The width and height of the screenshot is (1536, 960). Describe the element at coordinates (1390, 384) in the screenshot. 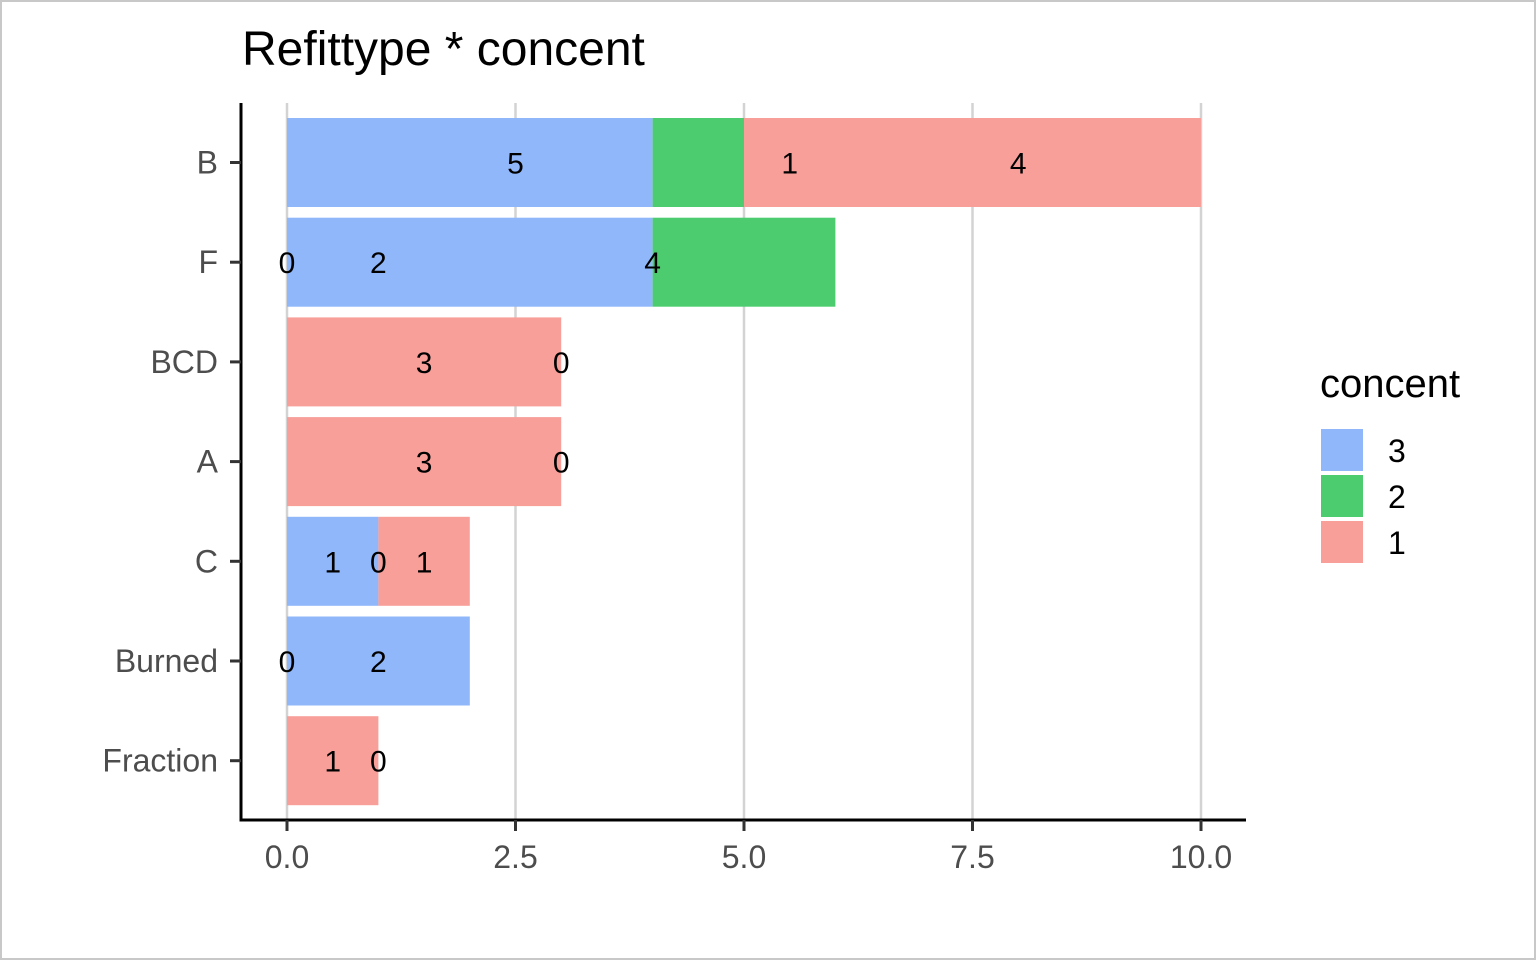

I see `legend-title: concent` at that location.